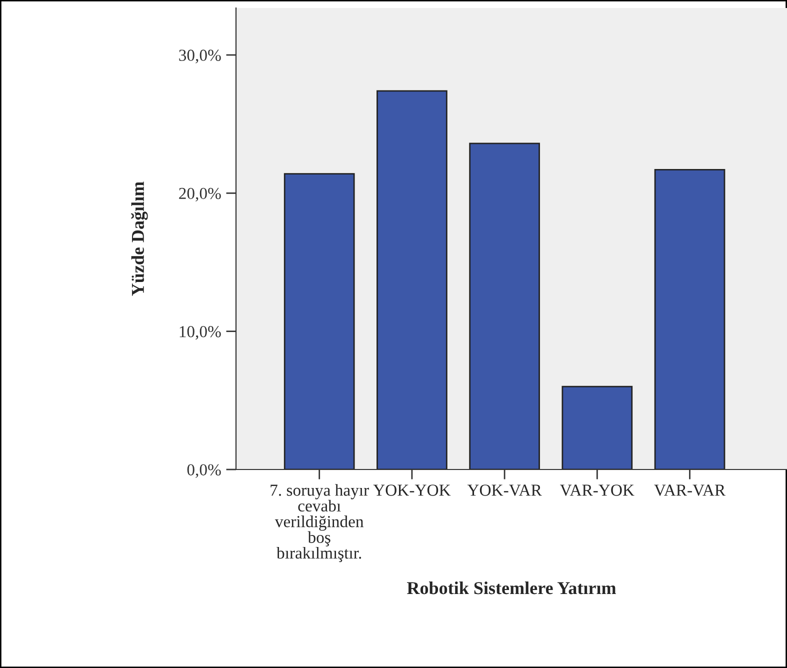  Describe the element at coordinates (511, 588) in the screenshot. I see `x-axis-title: Robotik Sistemlere Yatırım` at that location.